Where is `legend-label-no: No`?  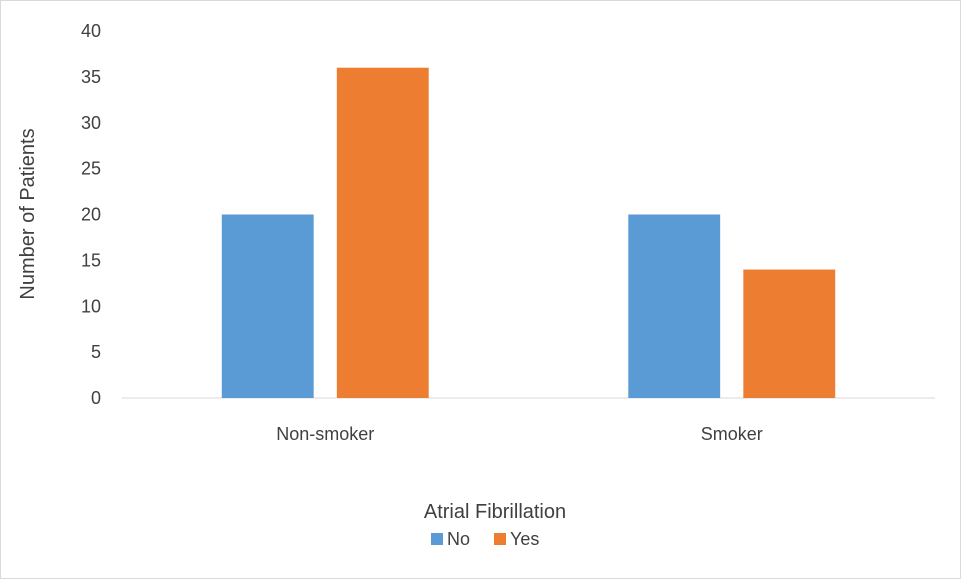
legend-label-no: No is located at coordinates (458, 539).